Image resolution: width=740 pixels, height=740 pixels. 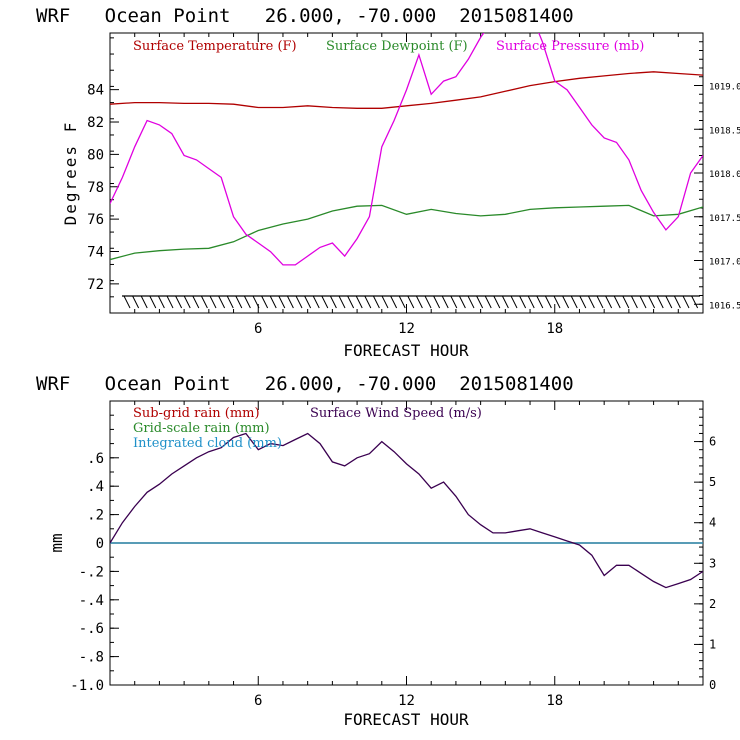 I want to click on y-tick-label: .6, so click(x=95, y=459).